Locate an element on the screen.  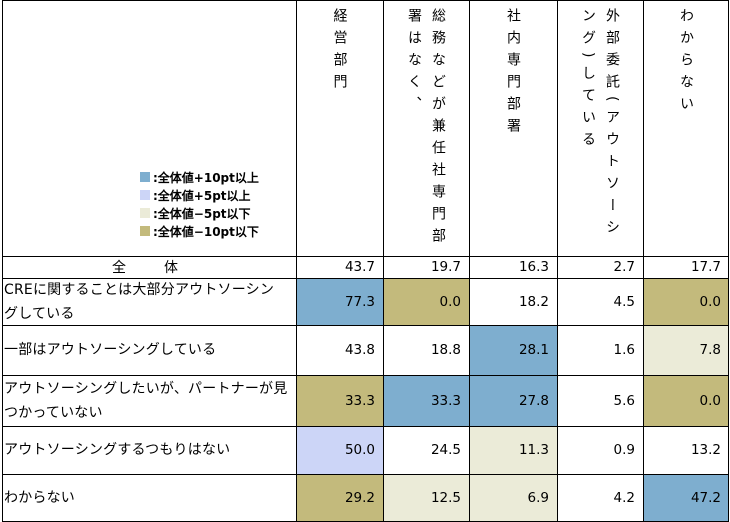
total-value: 16.3 is located at coordinates (533, 267).